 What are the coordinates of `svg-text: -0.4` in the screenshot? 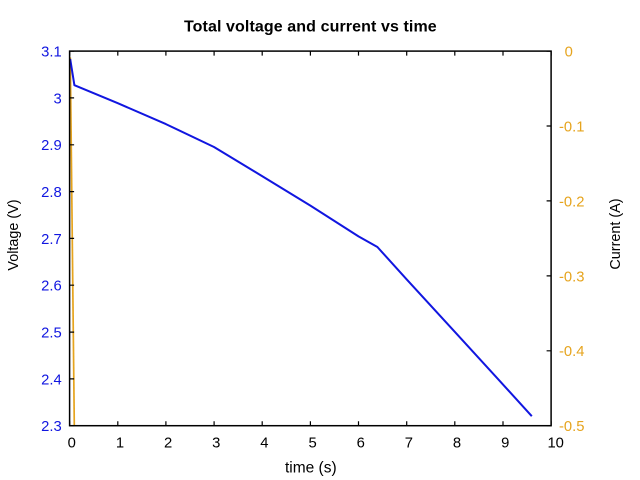 It's located at (572, 352).